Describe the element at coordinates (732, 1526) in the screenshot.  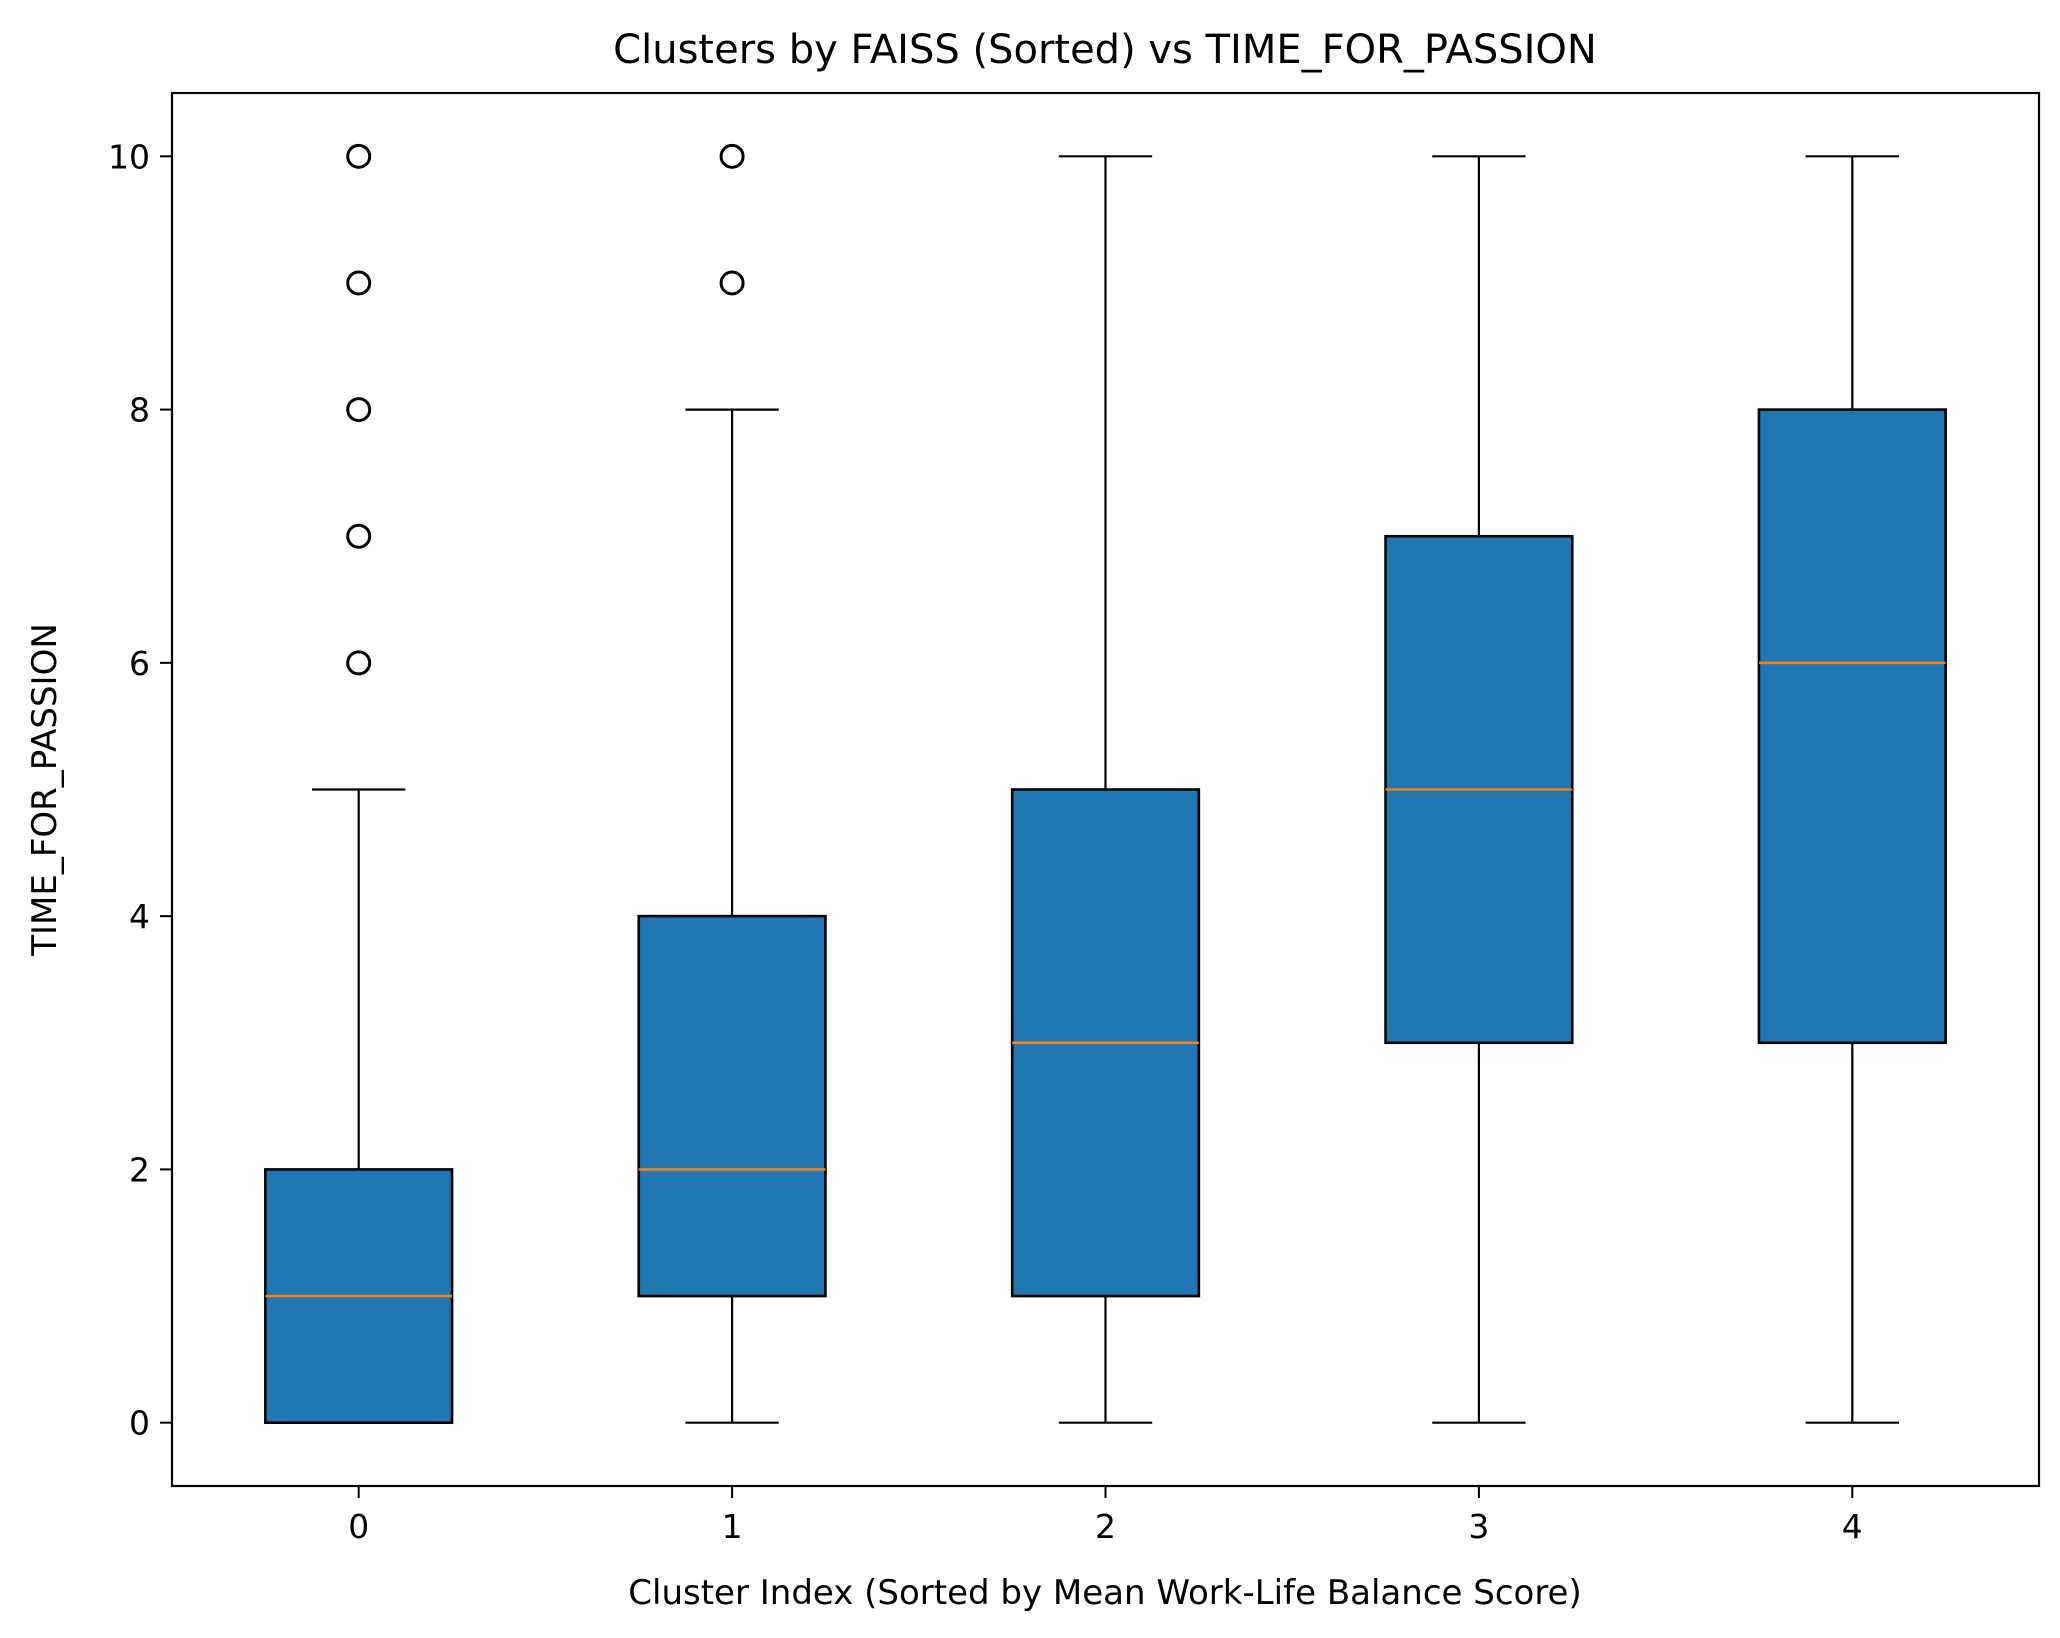
I see `x-tick-label: 1` at that location.